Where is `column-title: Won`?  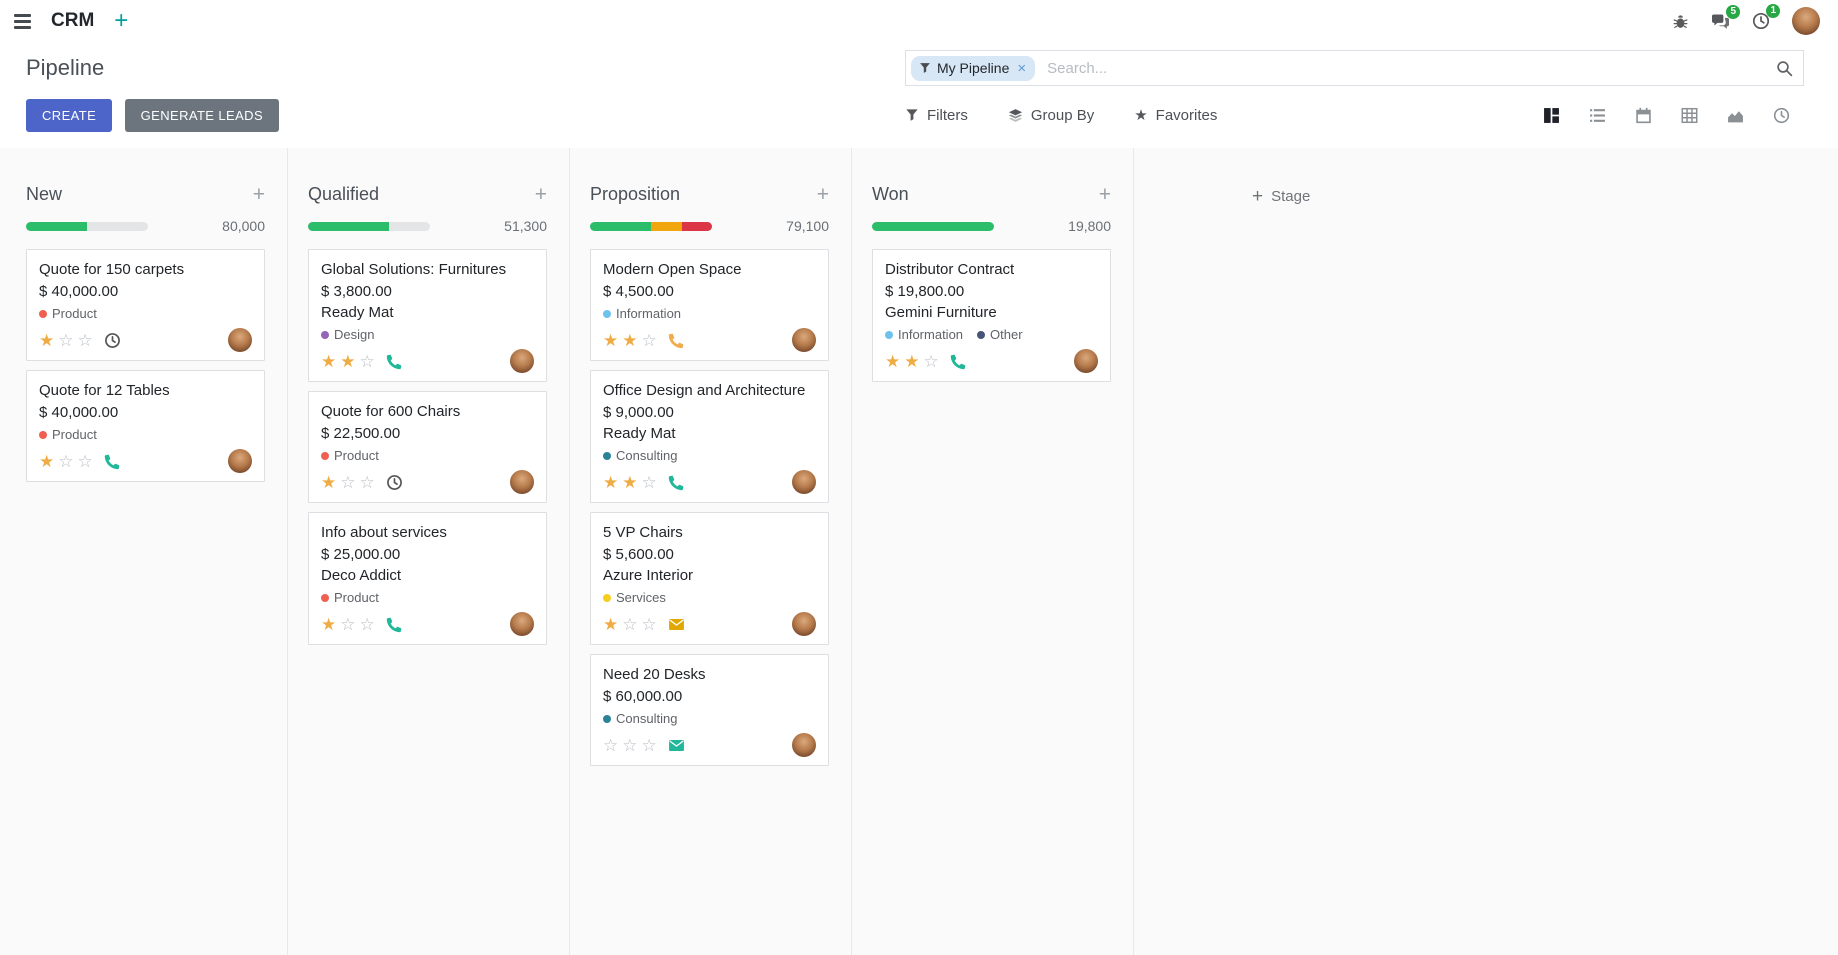 column-title: Won is located at coordinates (890, 194).